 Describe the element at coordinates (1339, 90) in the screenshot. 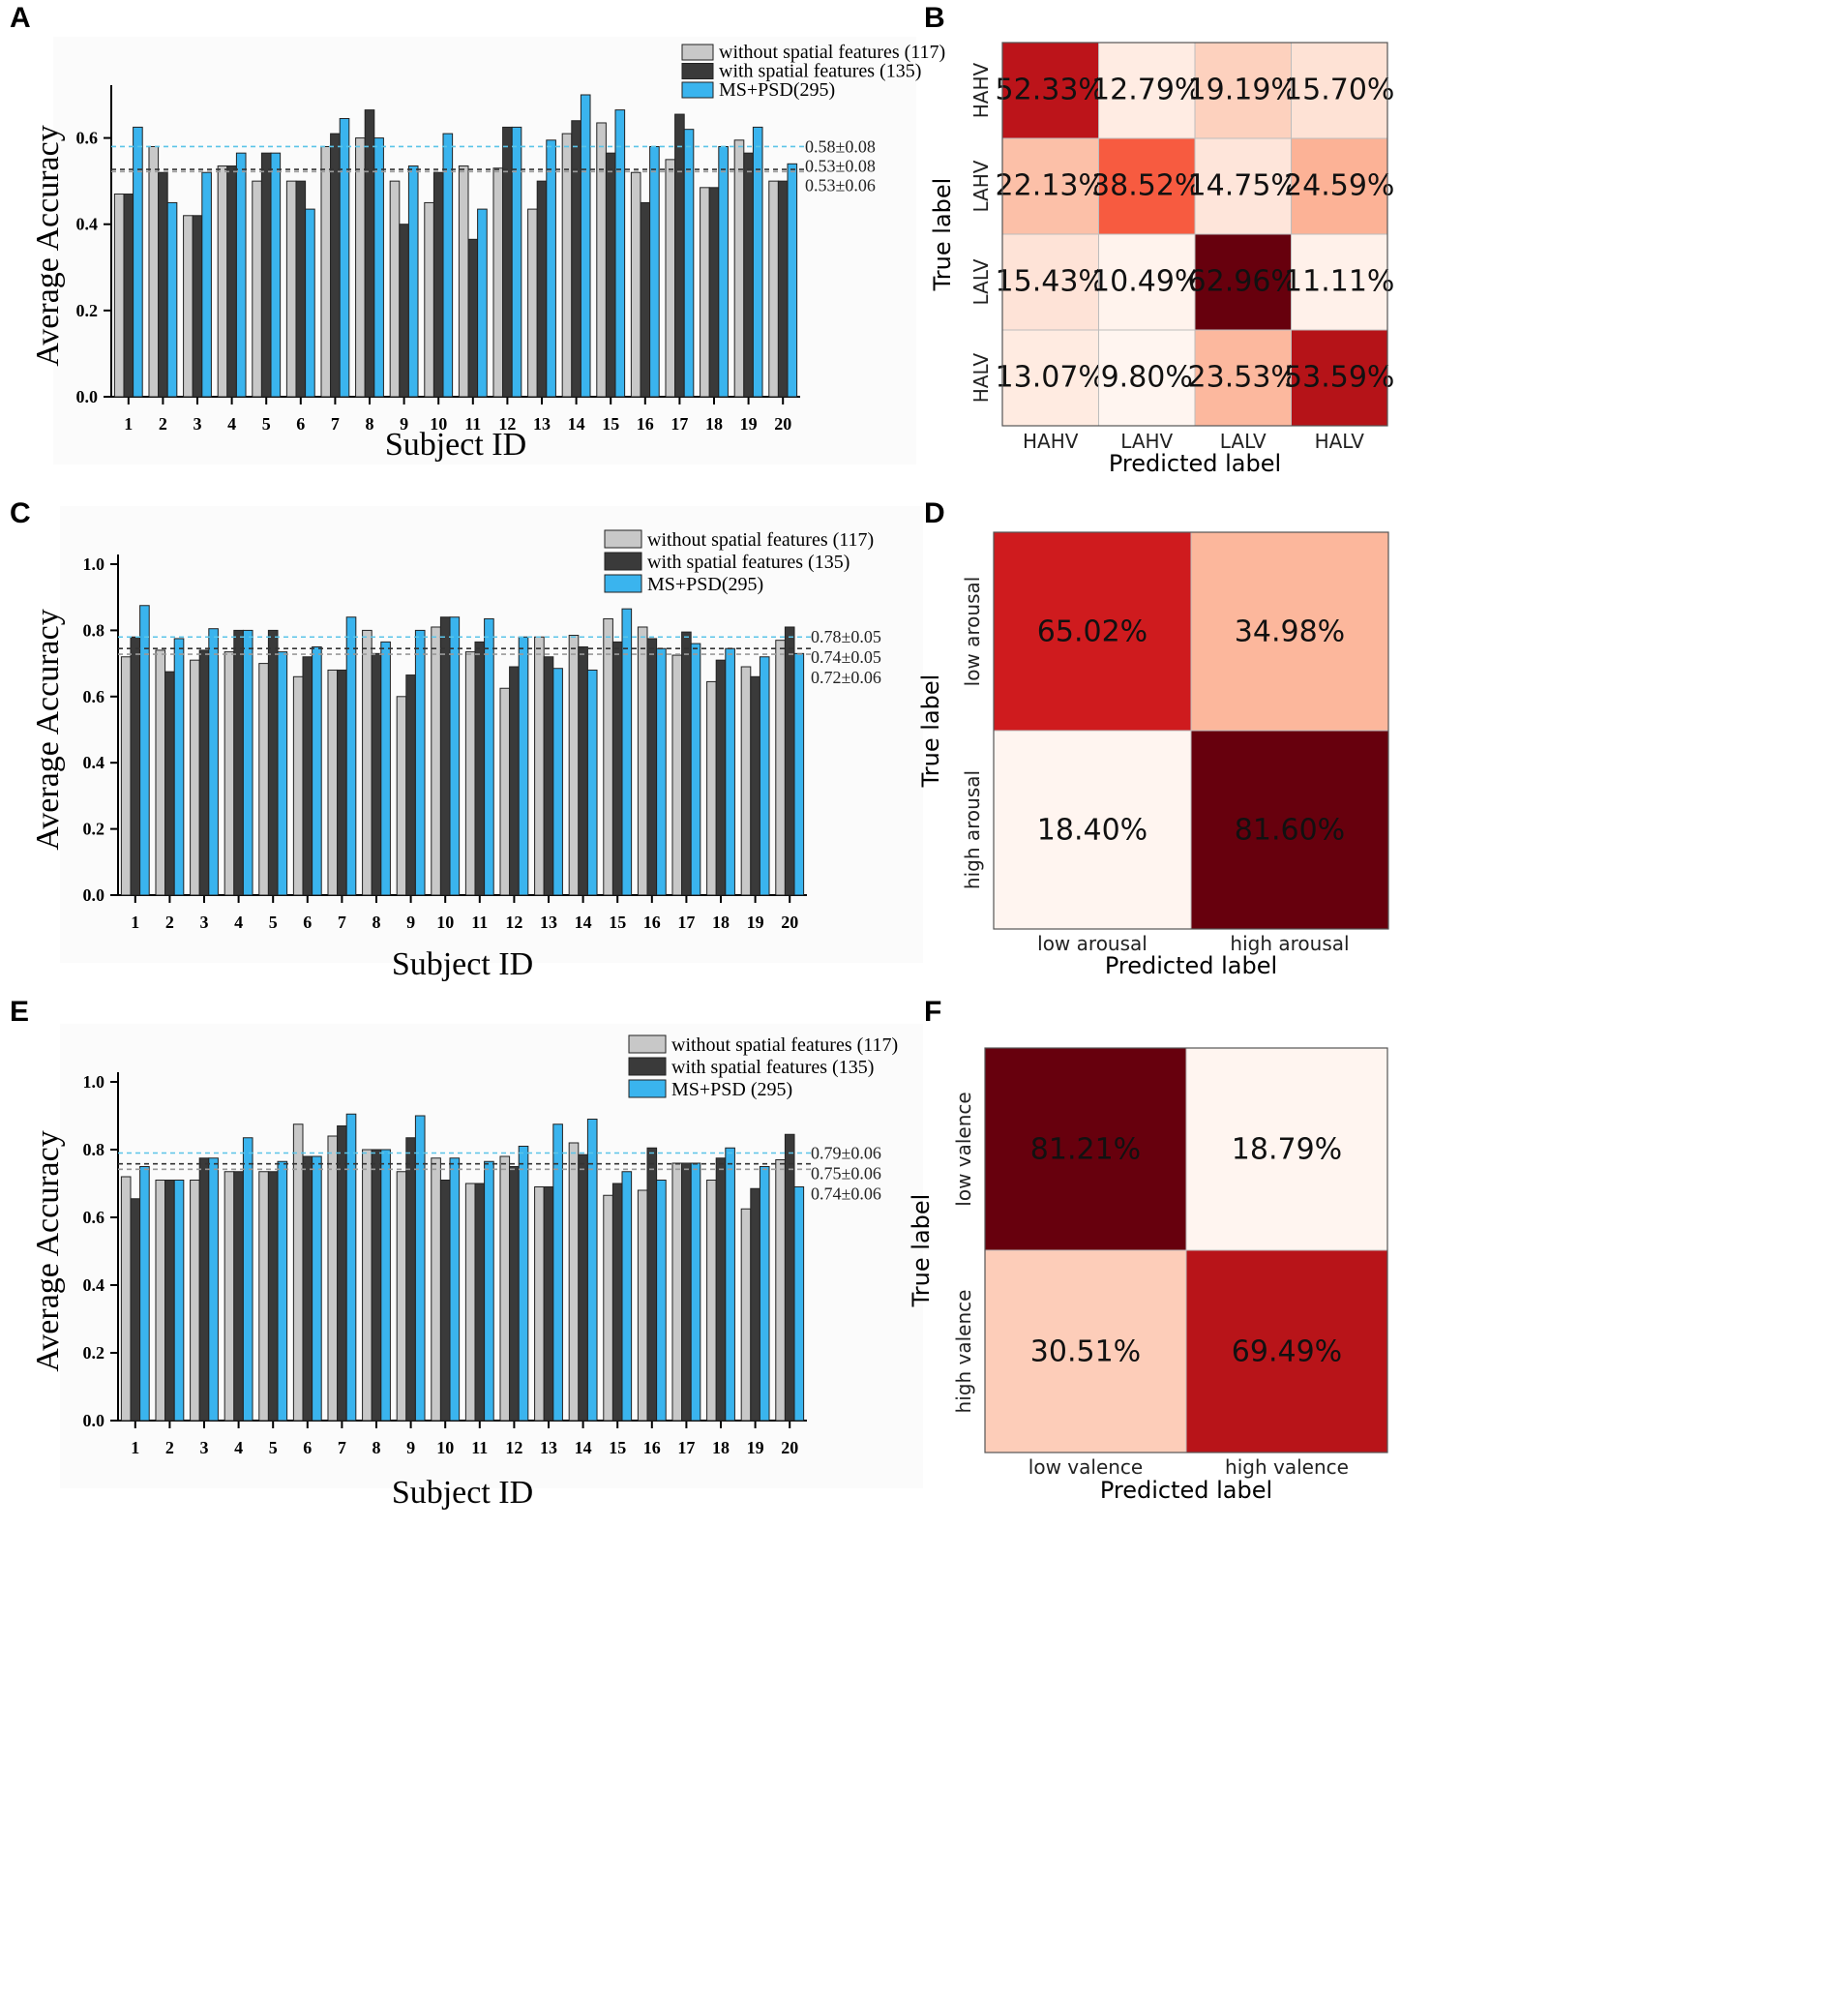

I see `cm-cell-value: 15.70%` at that location.